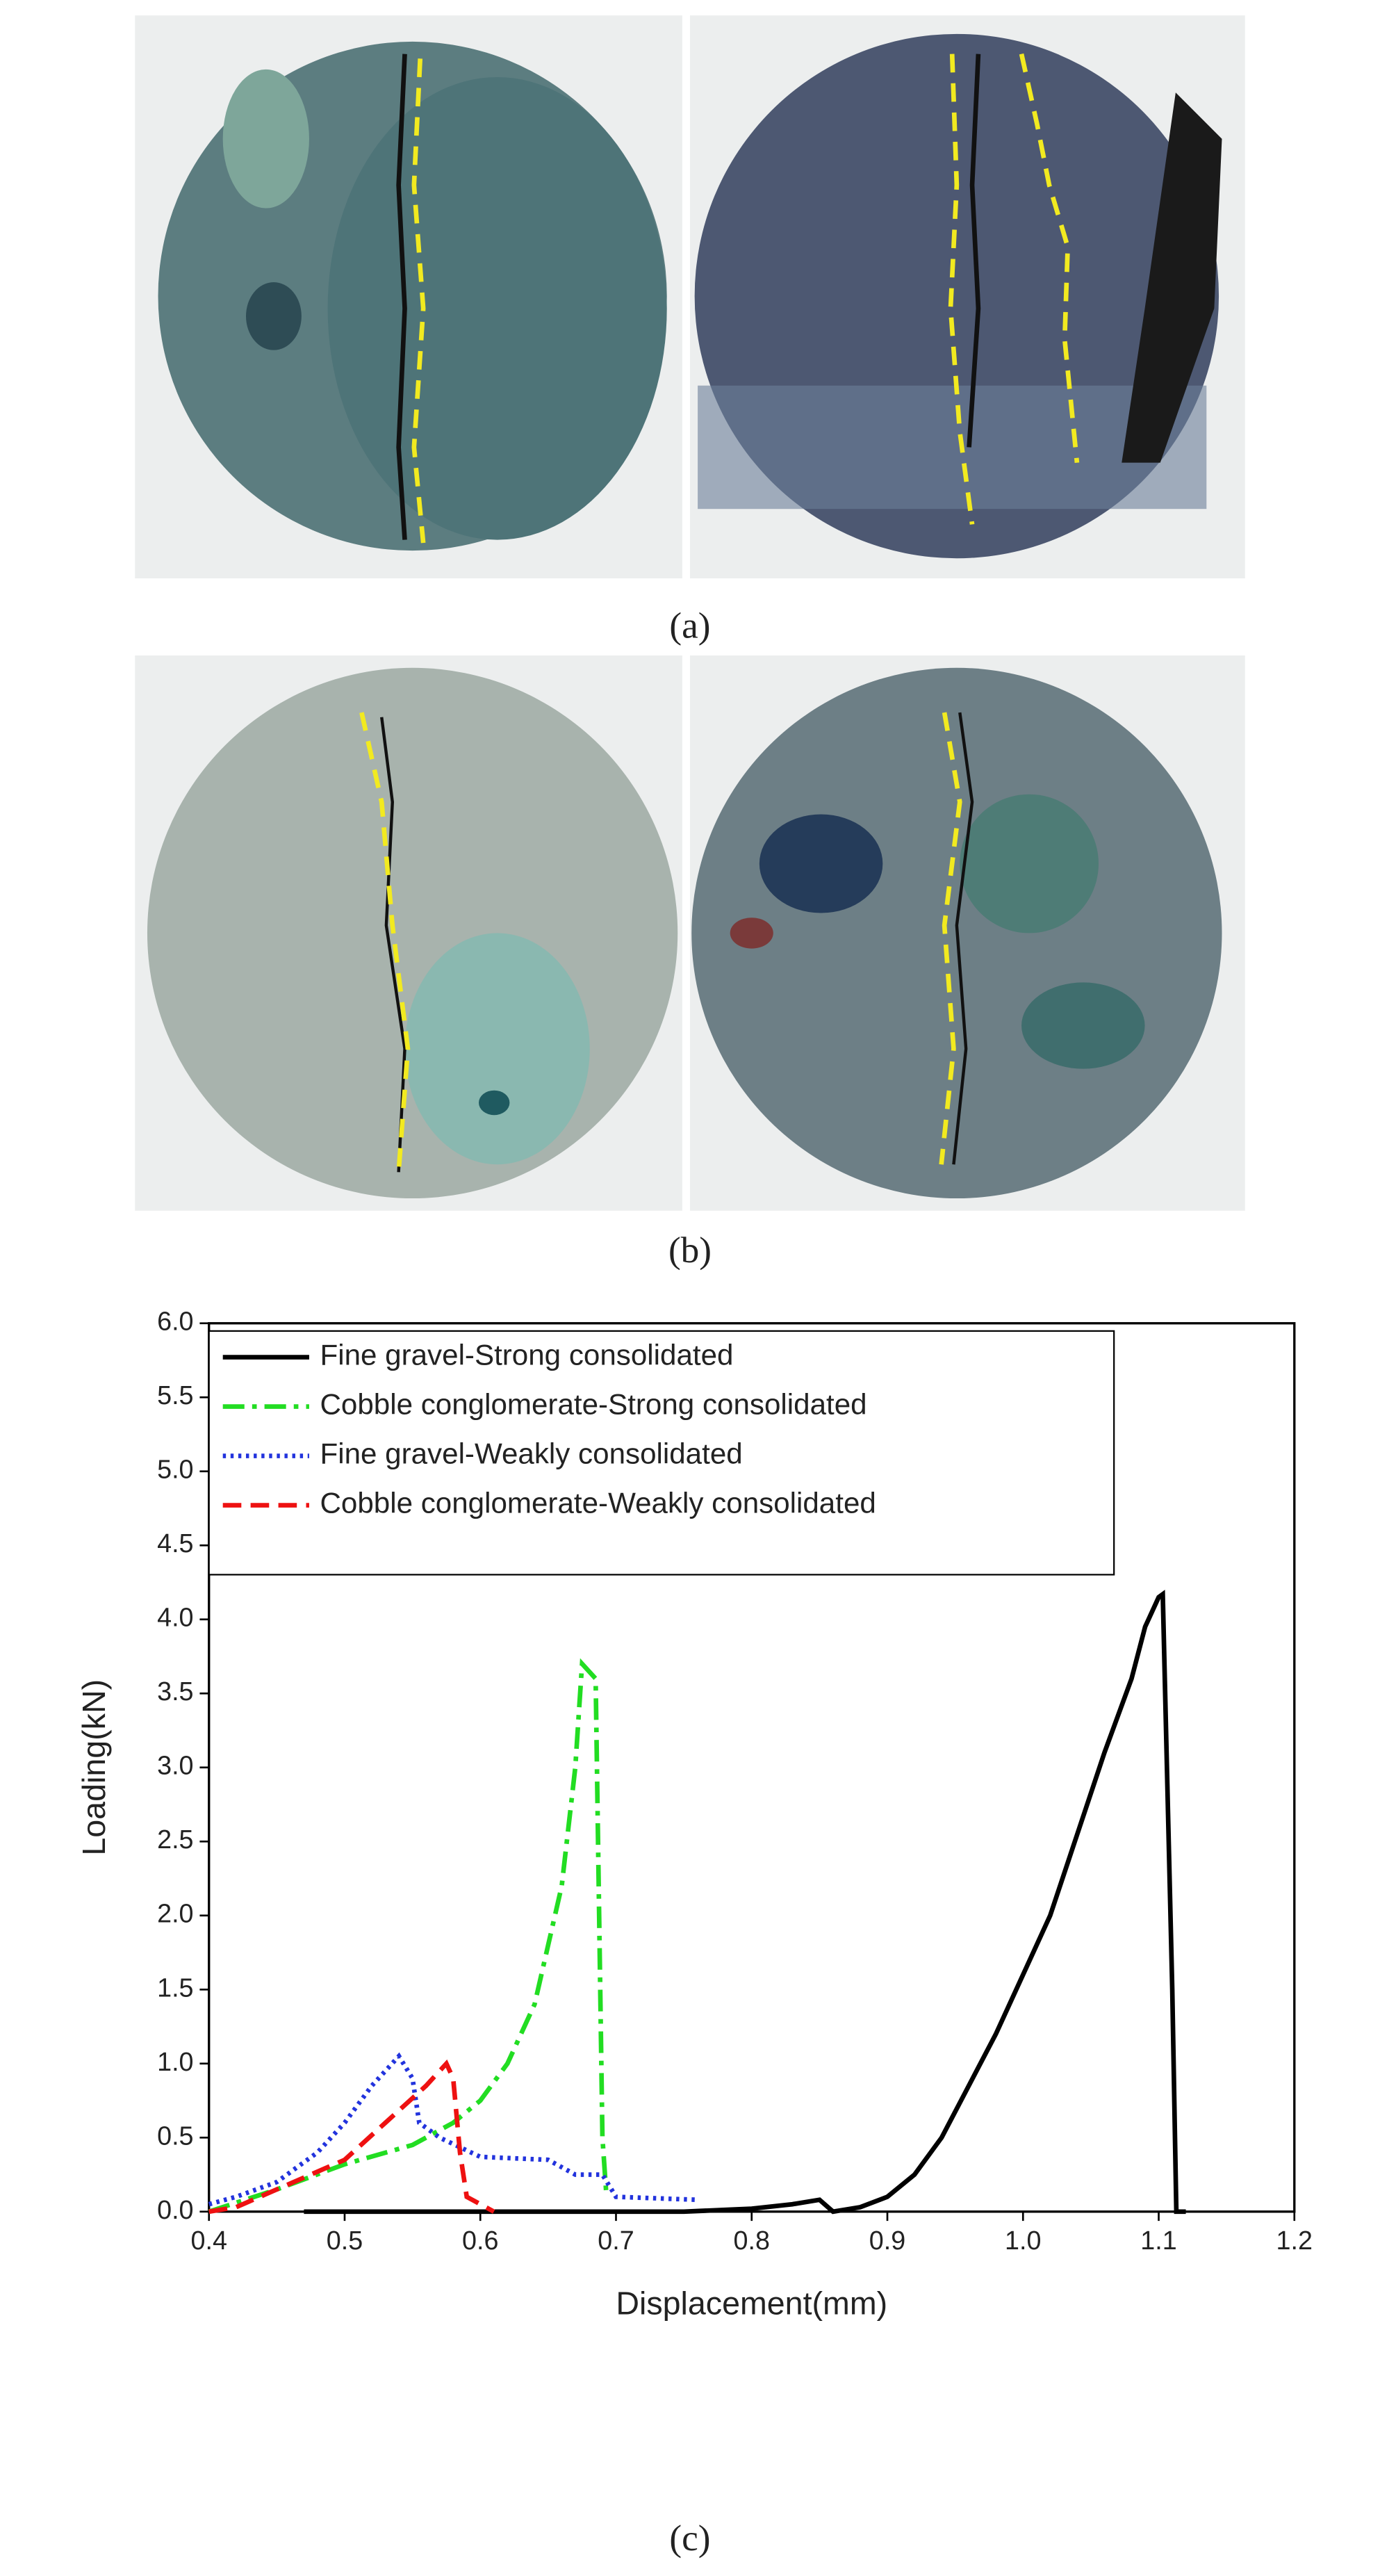  I want to click on legend-label: Cobble conglomerate-Strong consolidated, so click(593, 1404).